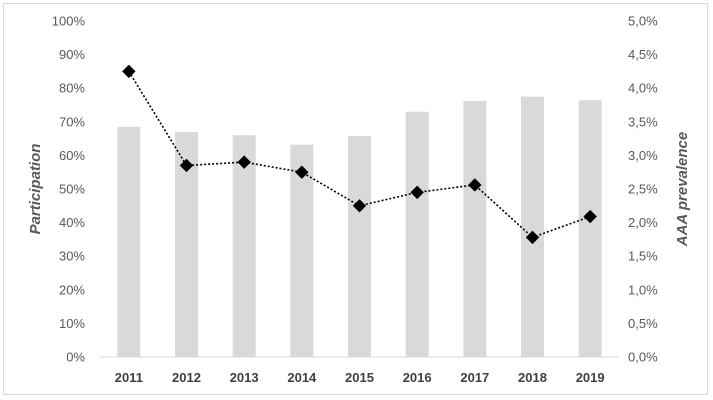 The image size is (713, 400). What do you see at coordinates (643, 323) in the screenshot?
I see `right-tick-label: 0,5%` at bounding box center [643, 323].